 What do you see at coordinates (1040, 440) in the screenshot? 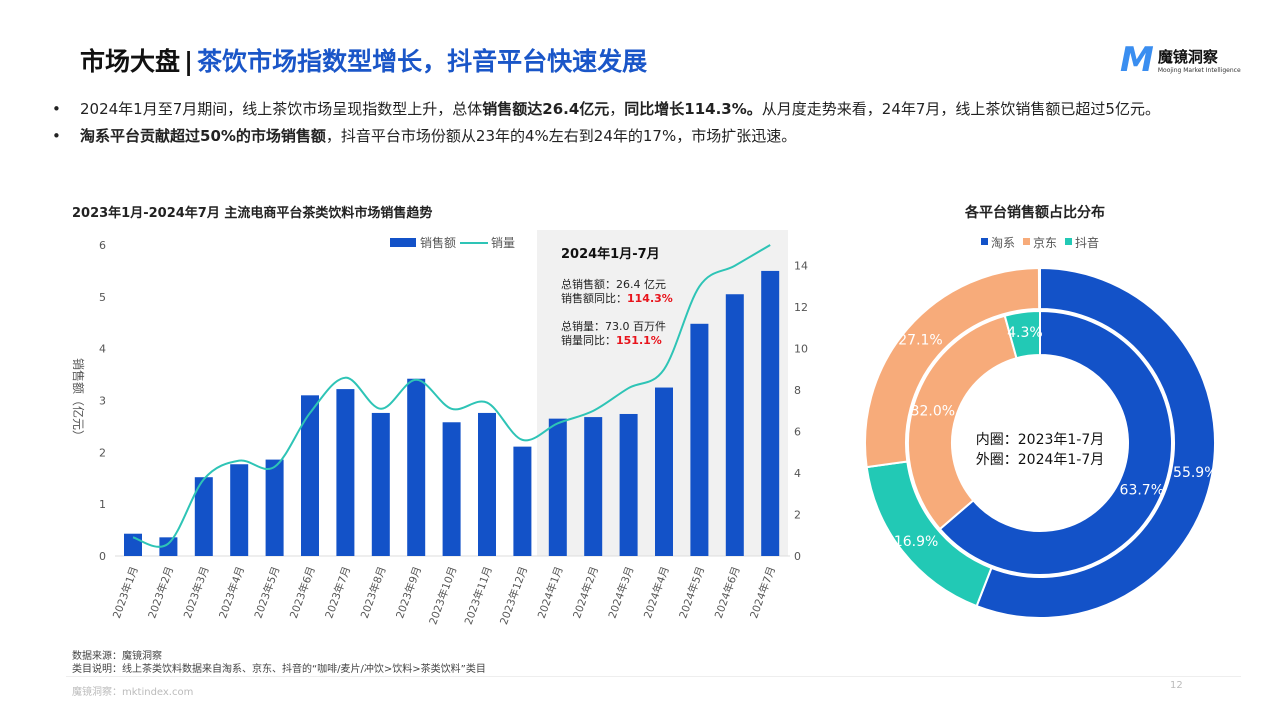
I see `center-text-inner: 内圈：2023年1-7月` at bounding box center [1040, 440].